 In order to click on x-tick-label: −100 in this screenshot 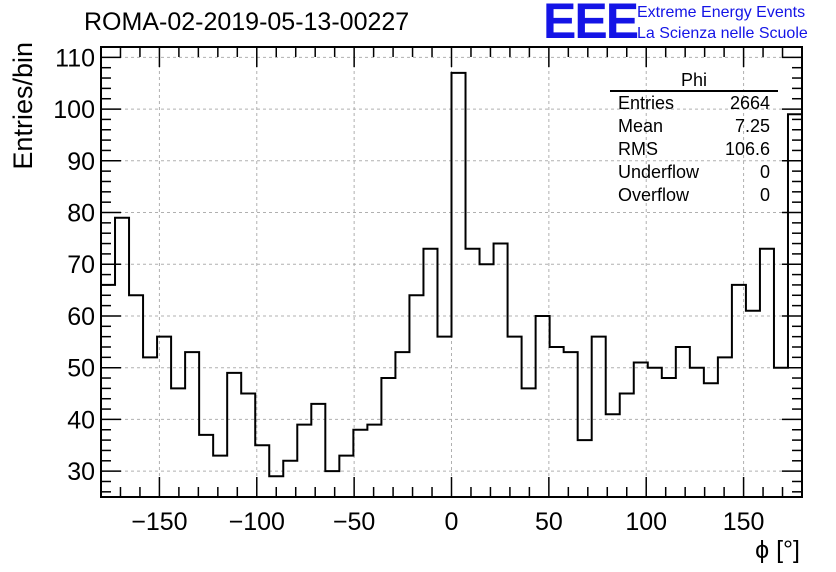, I will do `click(257, 522)`.